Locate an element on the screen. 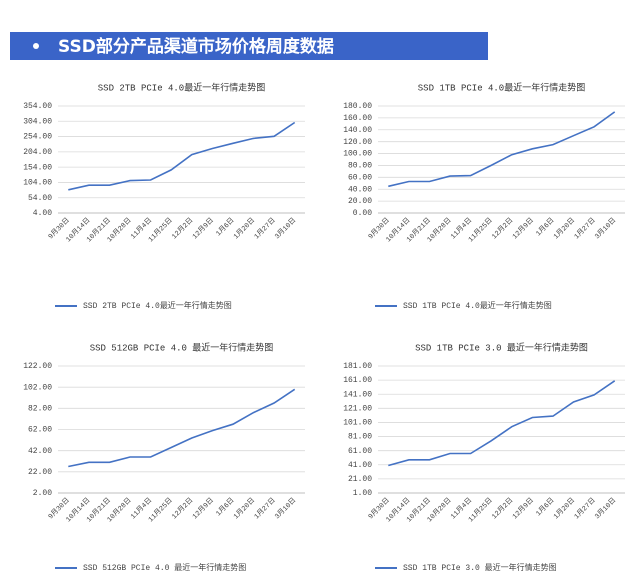  y-tick-label: 161.00 is located at coordinates (357, 380).